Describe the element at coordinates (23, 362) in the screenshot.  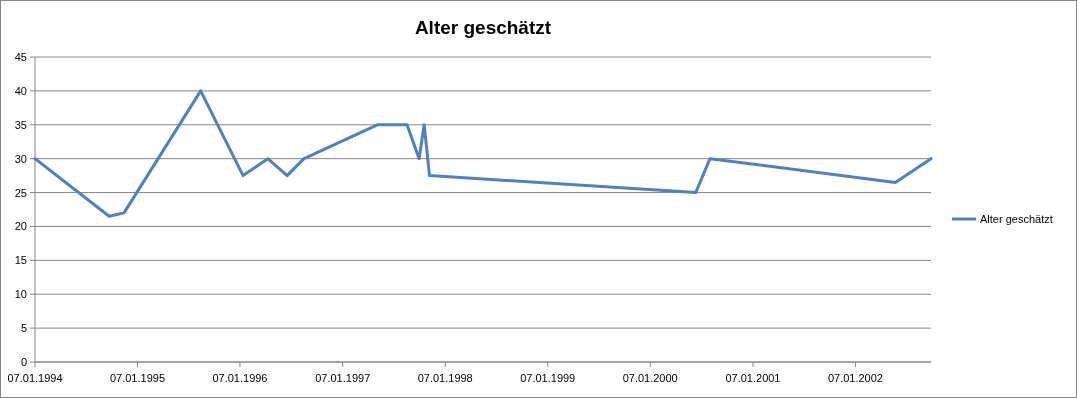
I see `y-tick-label: 0` at that location.